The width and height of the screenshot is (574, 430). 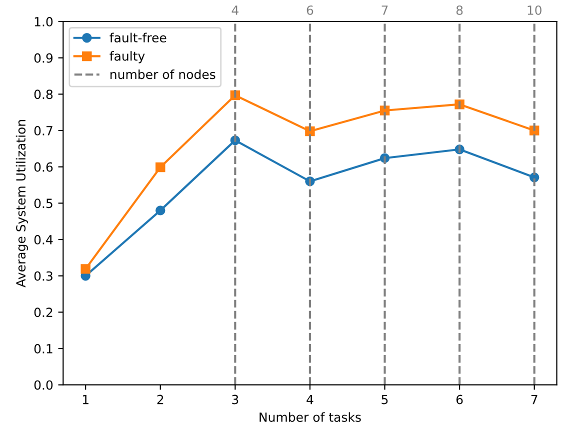 I want to click on y-tick-label: 0.0, so click(x=43, y=385).